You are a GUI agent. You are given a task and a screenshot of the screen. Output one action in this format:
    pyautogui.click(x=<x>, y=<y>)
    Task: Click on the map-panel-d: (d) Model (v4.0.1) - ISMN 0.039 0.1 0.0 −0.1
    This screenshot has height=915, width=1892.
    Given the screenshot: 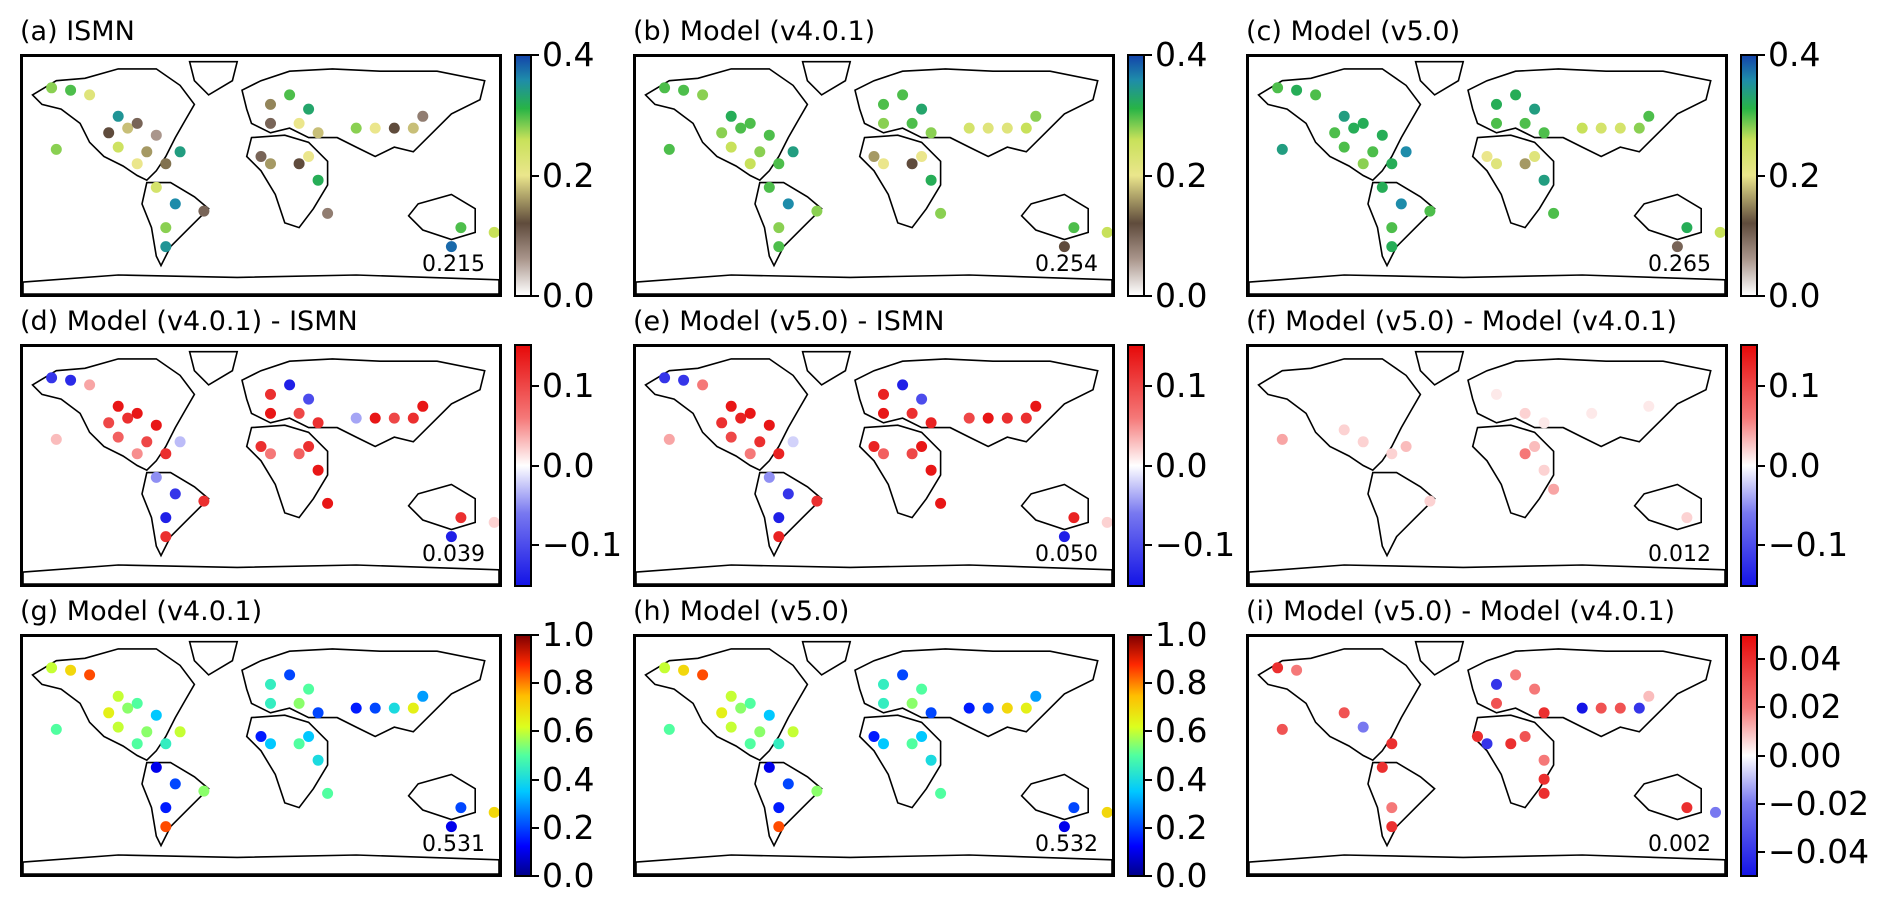 What is the action you would take?
    pyautogui.click(x=321, y=453)
    